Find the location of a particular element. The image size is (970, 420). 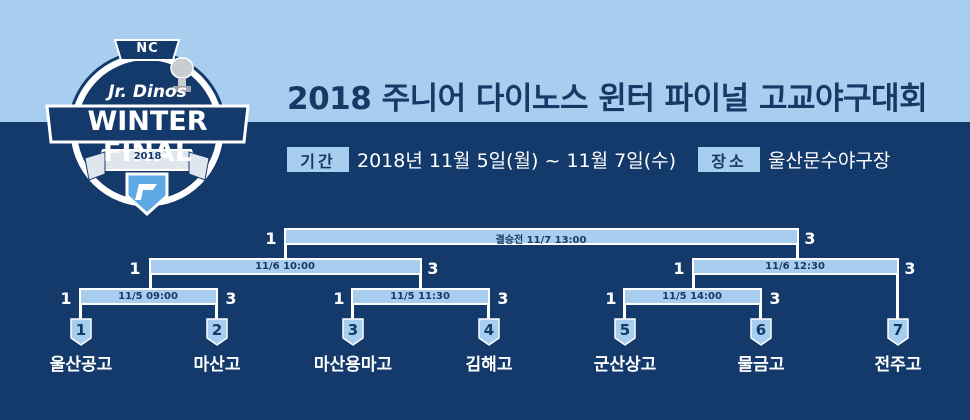

seed-badge-4: 4 is located at coordinates (489, 332).